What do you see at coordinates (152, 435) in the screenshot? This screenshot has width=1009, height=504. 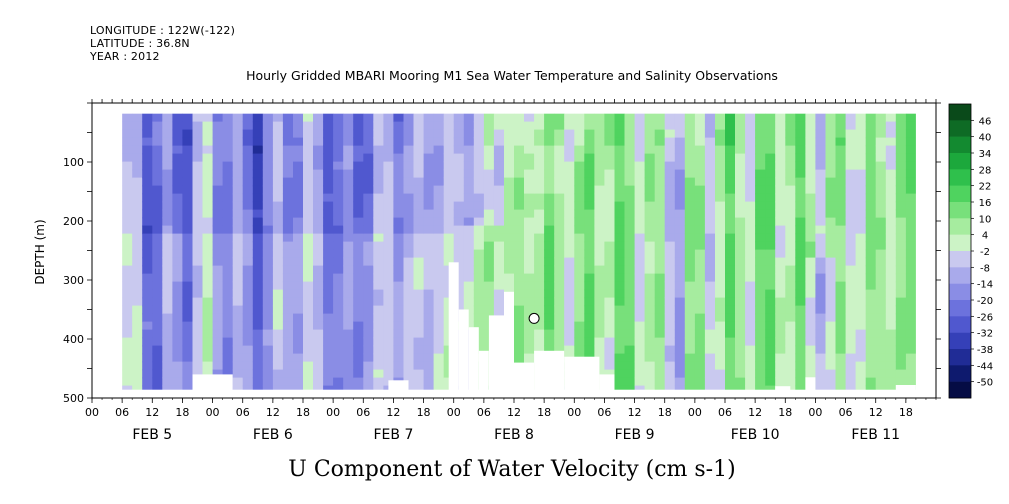 I see `x-day-label: FEB 5` at bounding box center [152, 435].